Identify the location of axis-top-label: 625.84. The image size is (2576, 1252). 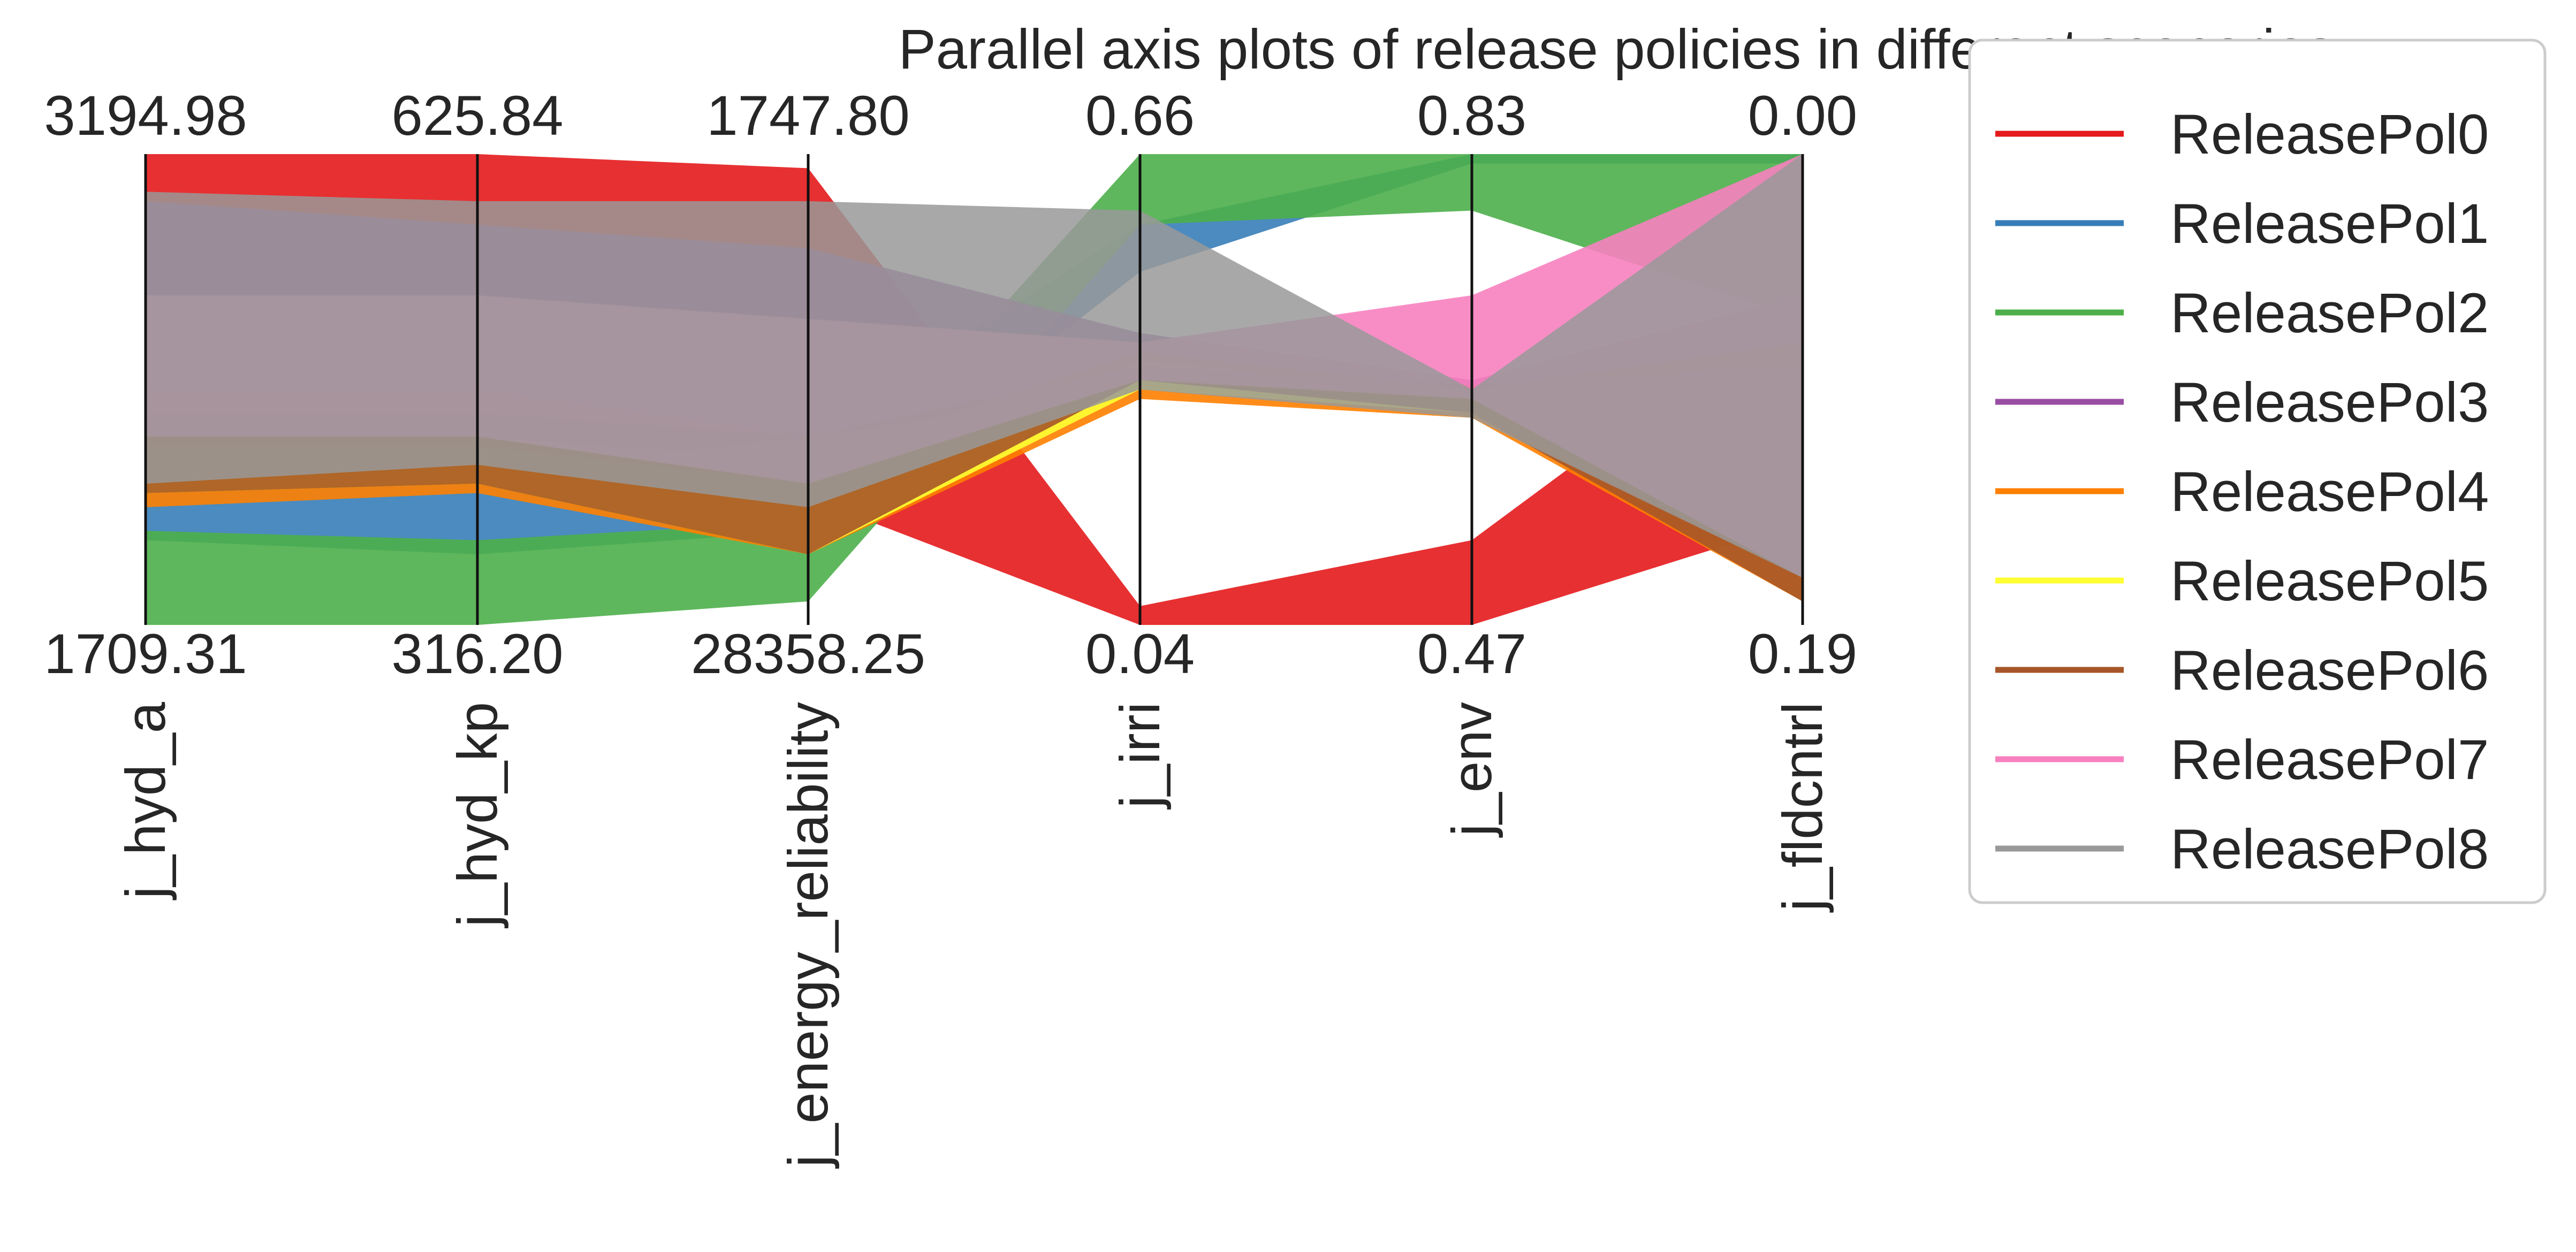
(477, 116).